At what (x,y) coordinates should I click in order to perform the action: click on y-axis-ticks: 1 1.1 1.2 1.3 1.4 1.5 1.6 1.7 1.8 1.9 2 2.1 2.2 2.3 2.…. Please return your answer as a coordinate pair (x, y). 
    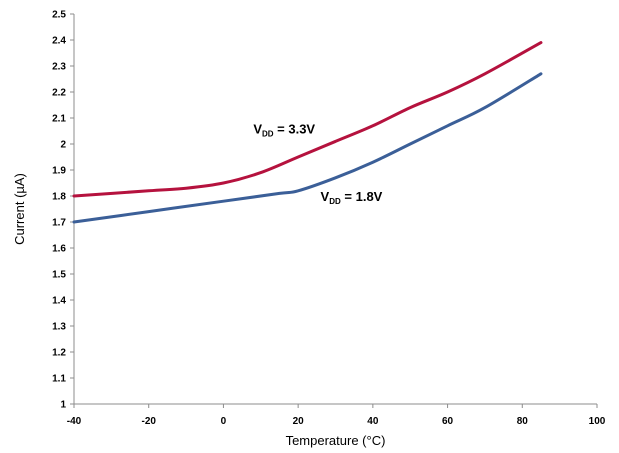
    Looking at the image, I should click on (63, 210).